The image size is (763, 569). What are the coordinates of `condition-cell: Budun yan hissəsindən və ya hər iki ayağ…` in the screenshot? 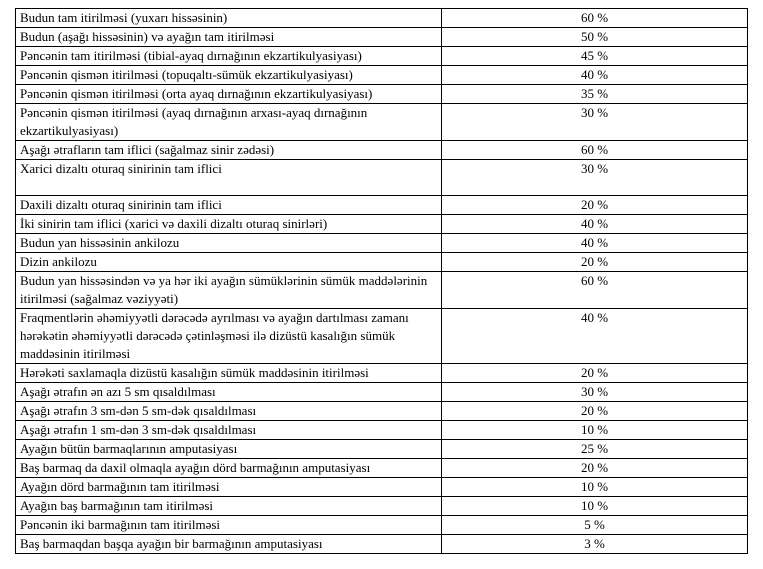 It's located at (228, 290).